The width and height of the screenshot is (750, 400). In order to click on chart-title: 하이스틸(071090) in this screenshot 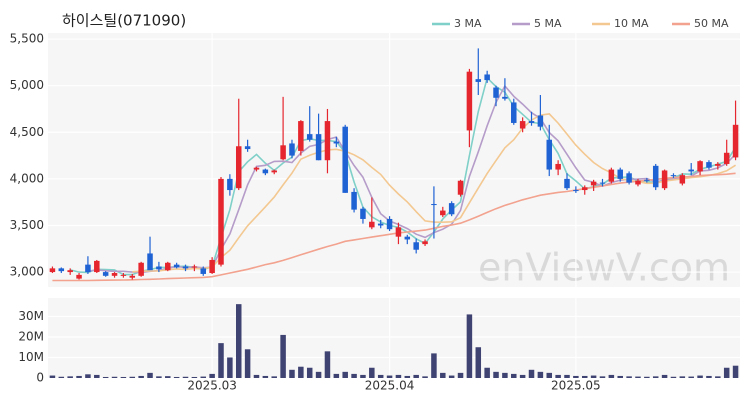, I will do `click(124, 21)`.